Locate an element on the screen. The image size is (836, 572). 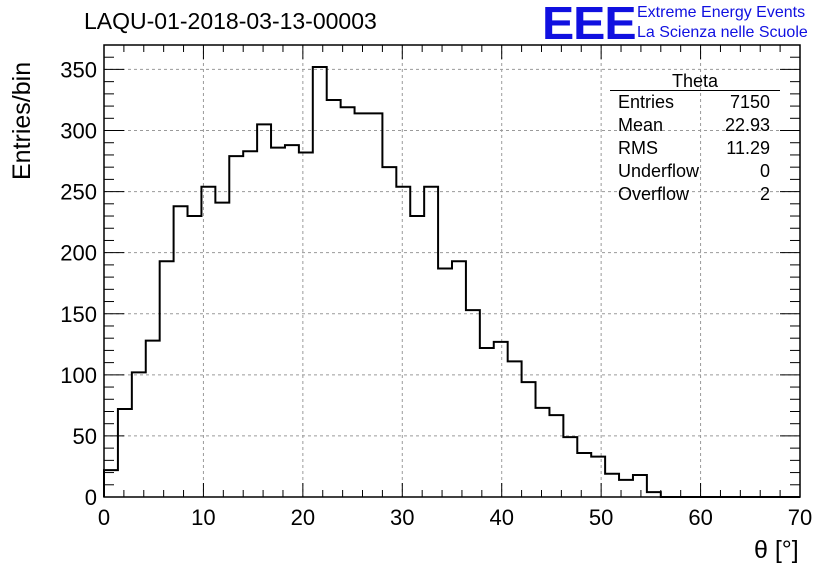
x-tick-label: 30 is located at coordinates (402, 517).